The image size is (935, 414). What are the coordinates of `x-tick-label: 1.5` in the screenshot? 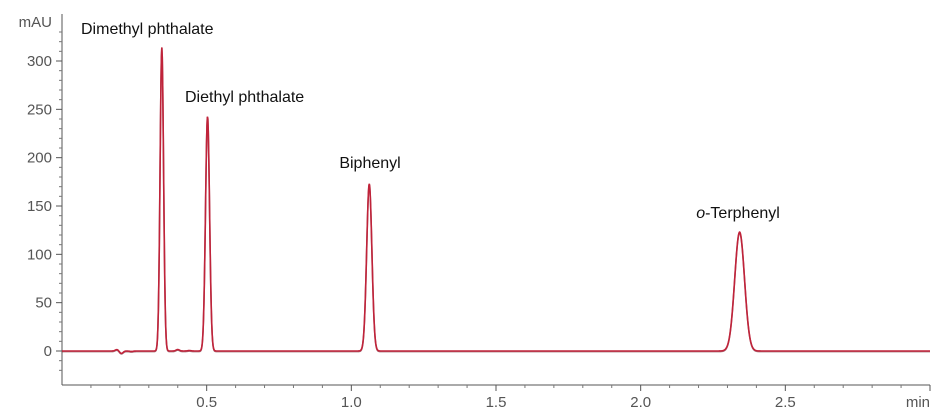 It's located at (496, 401).